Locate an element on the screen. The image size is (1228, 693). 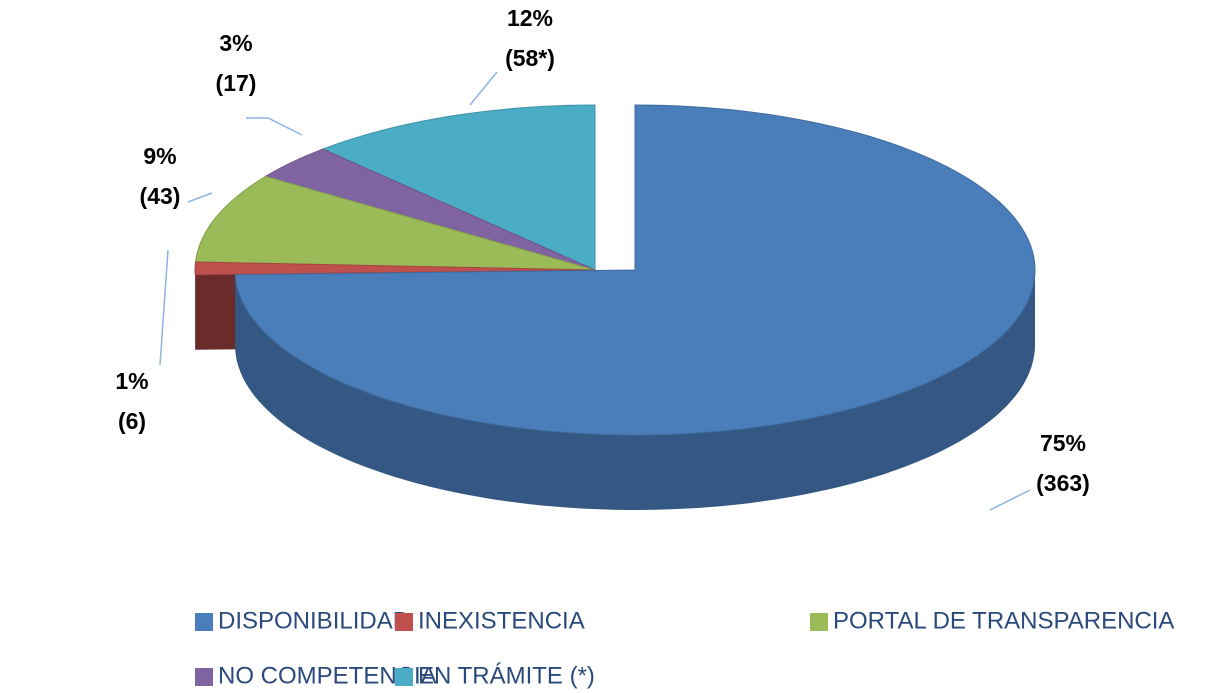
data-label: (17) is located at coordinates (236, 83).